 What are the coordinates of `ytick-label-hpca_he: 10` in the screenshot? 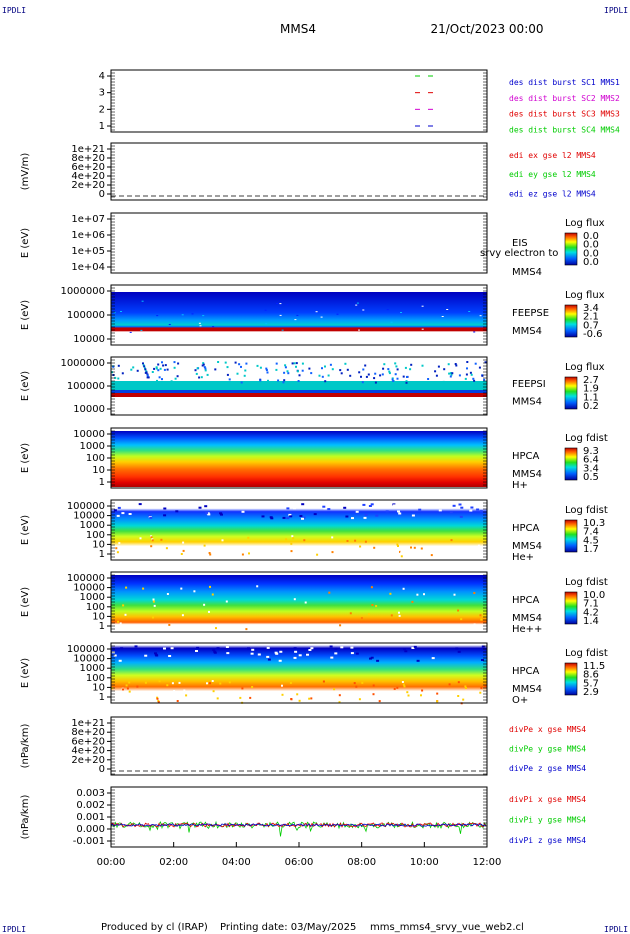 It's located at (98, 544).